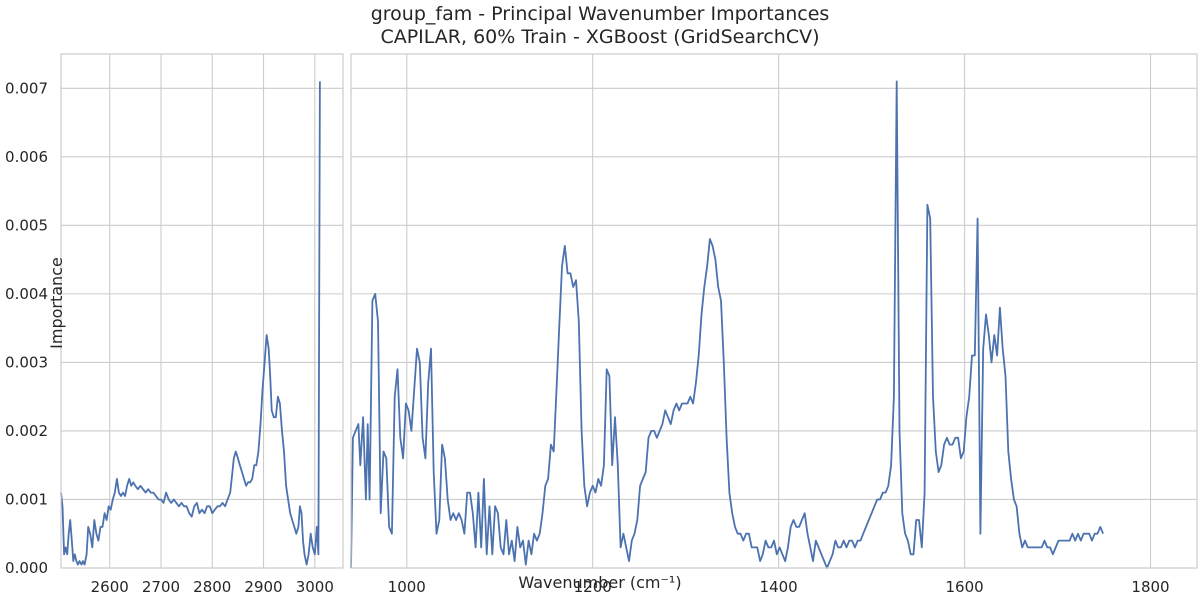  Describe the element at coordinates (593, 587) in the screenshot. I see `x-tick-label: 1200` at that location.